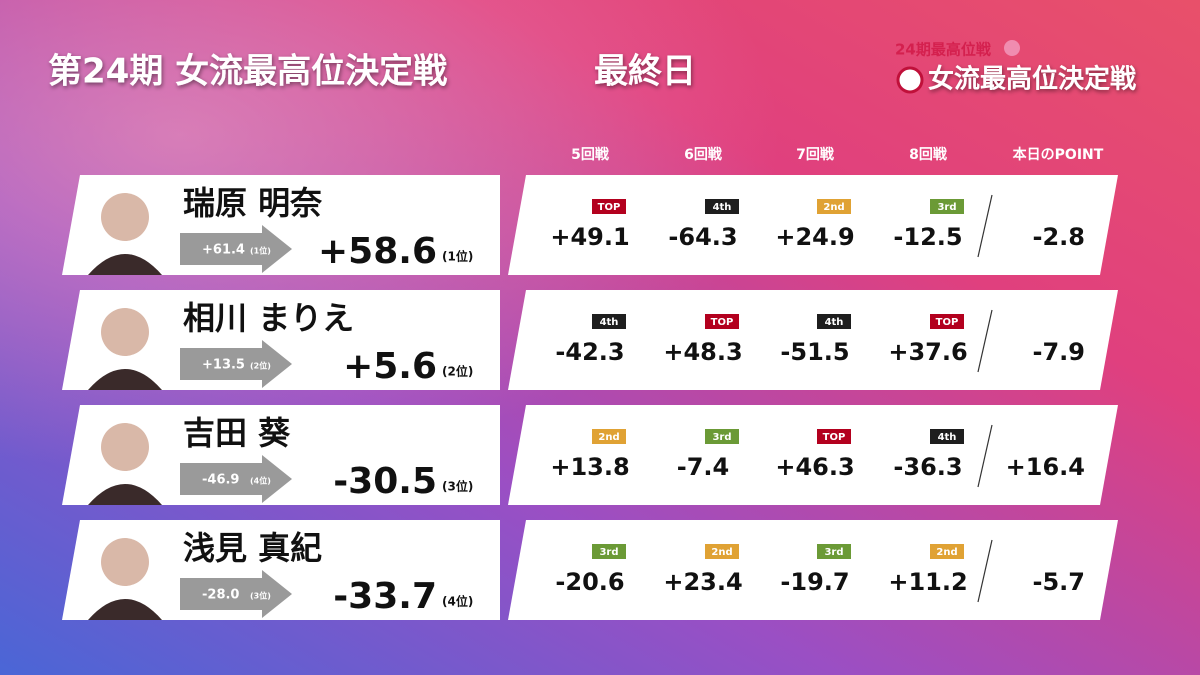  What do you see at coordinates (1059, 237) in the screenshot?
I see `today-score: -2.8` at bounding box center [1059, 237].